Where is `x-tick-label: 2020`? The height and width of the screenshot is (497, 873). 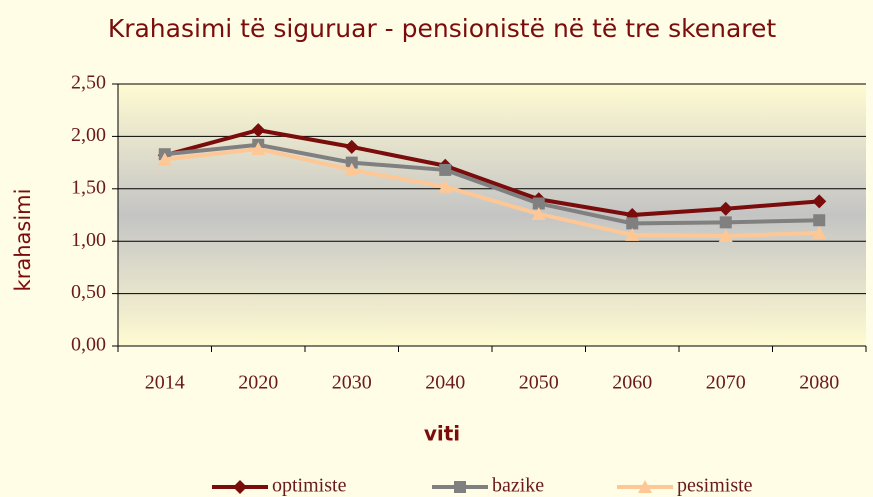
x-tick-label: 2020 is located at coordinates (258, 383).